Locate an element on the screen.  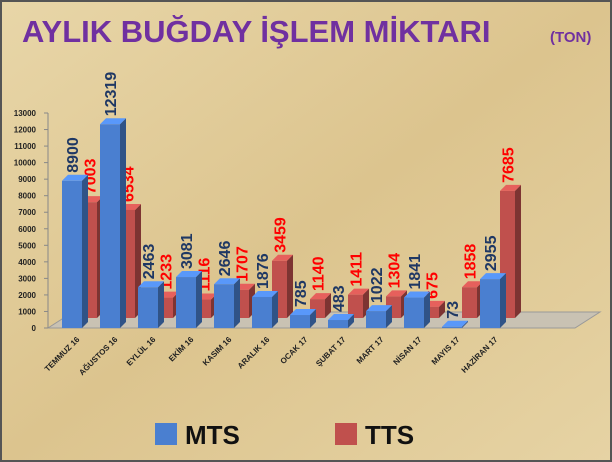
y-tick-label: 8000 is located at coordinates (27, 196).